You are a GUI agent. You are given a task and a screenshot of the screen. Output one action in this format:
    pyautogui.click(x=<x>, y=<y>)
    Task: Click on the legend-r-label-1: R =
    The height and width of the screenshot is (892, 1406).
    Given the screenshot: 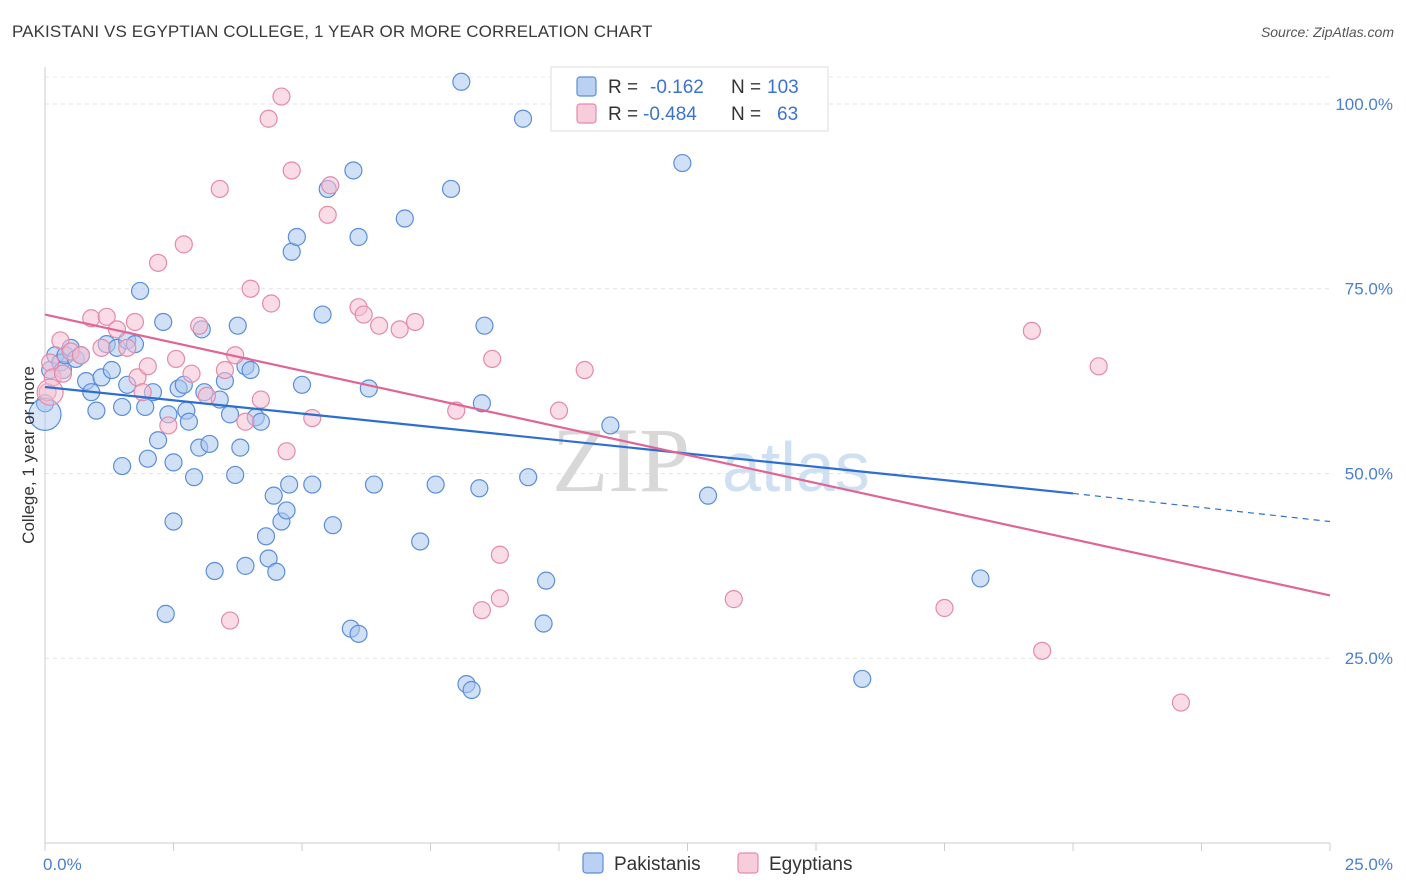 What is the action you would take?
    pyautogui.click(x=623, y=87)
    